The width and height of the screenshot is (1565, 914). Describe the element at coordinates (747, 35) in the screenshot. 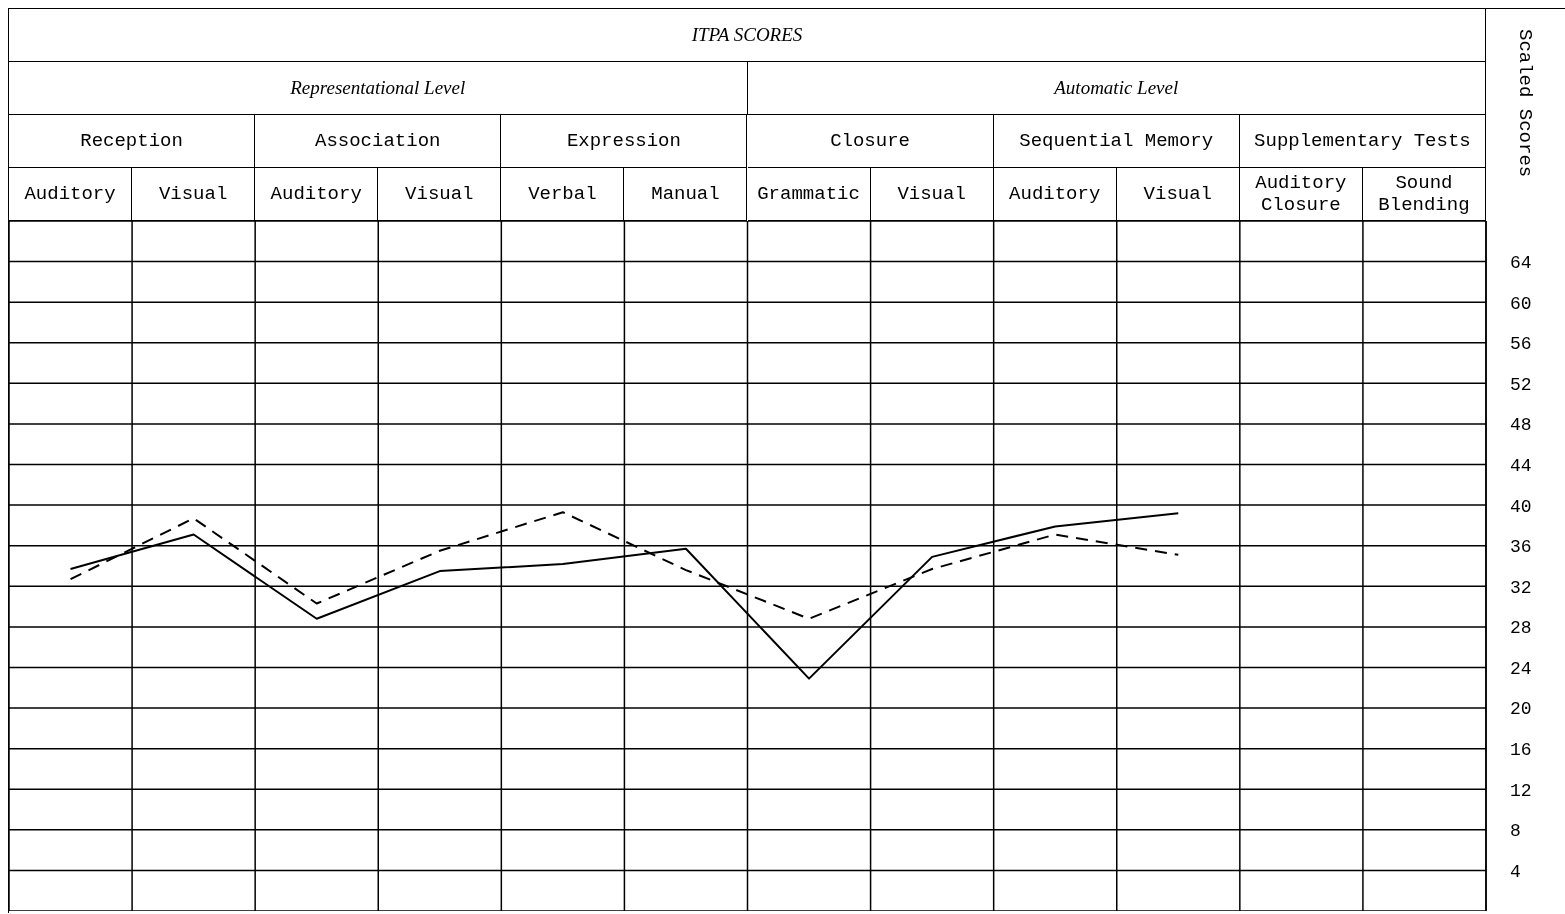

I see `chart-title: ITPA SCORES` at that location.